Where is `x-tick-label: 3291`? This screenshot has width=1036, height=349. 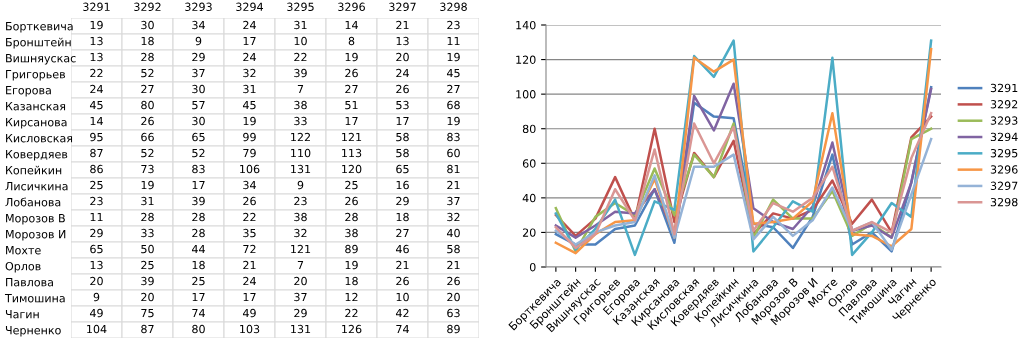
x-tick-label: 3291 is located at coordinates (96, 6).